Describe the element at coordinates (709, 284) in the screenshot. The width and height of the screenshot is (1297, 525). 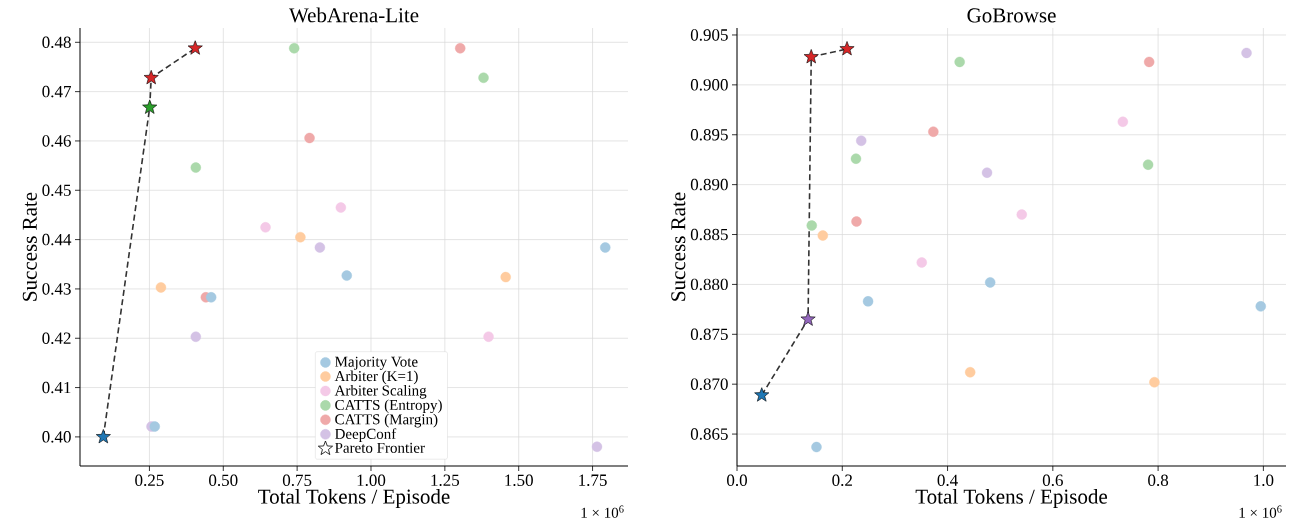
I see `y-tick-label: 0.880` at that location.